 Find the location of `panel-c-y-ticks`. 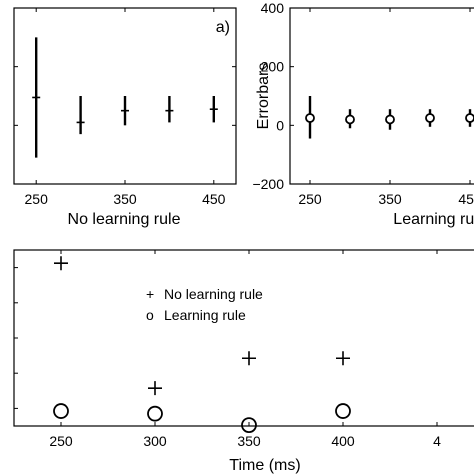

panel-c-y-ticks is located at coordinates (16, 338).